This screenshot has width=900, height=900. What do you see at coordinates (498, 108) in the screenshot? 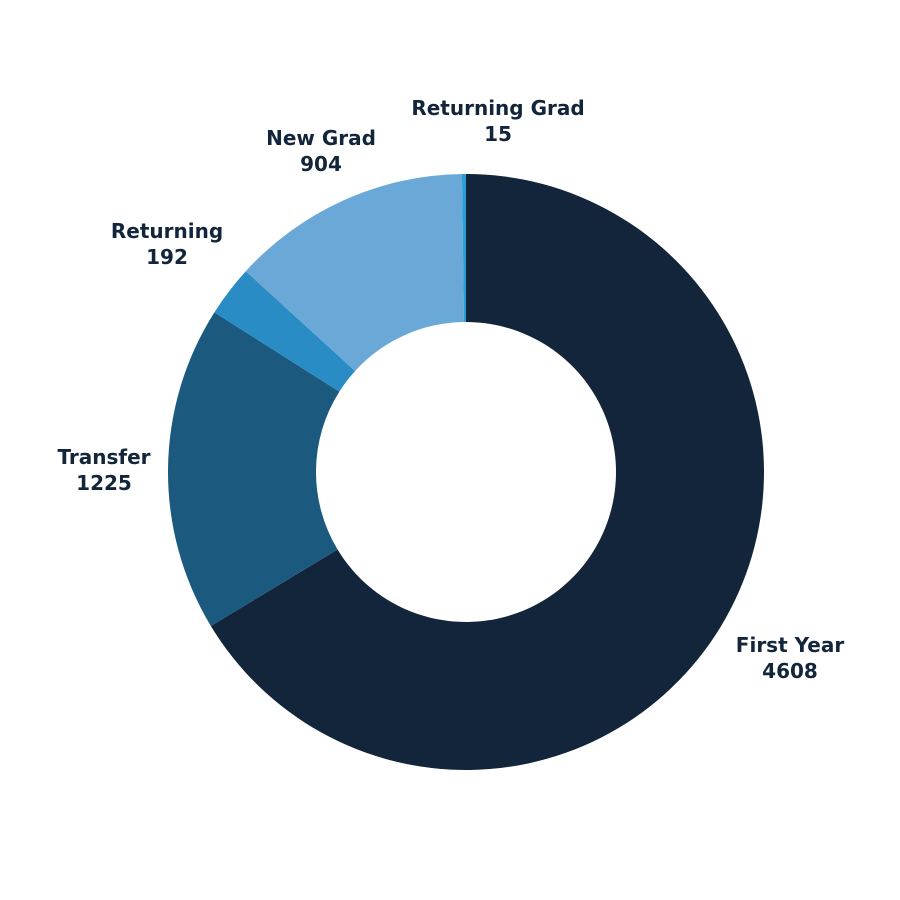
I see `label-returning-grad-name: Returning Grad` at bounding box center [498, 108].